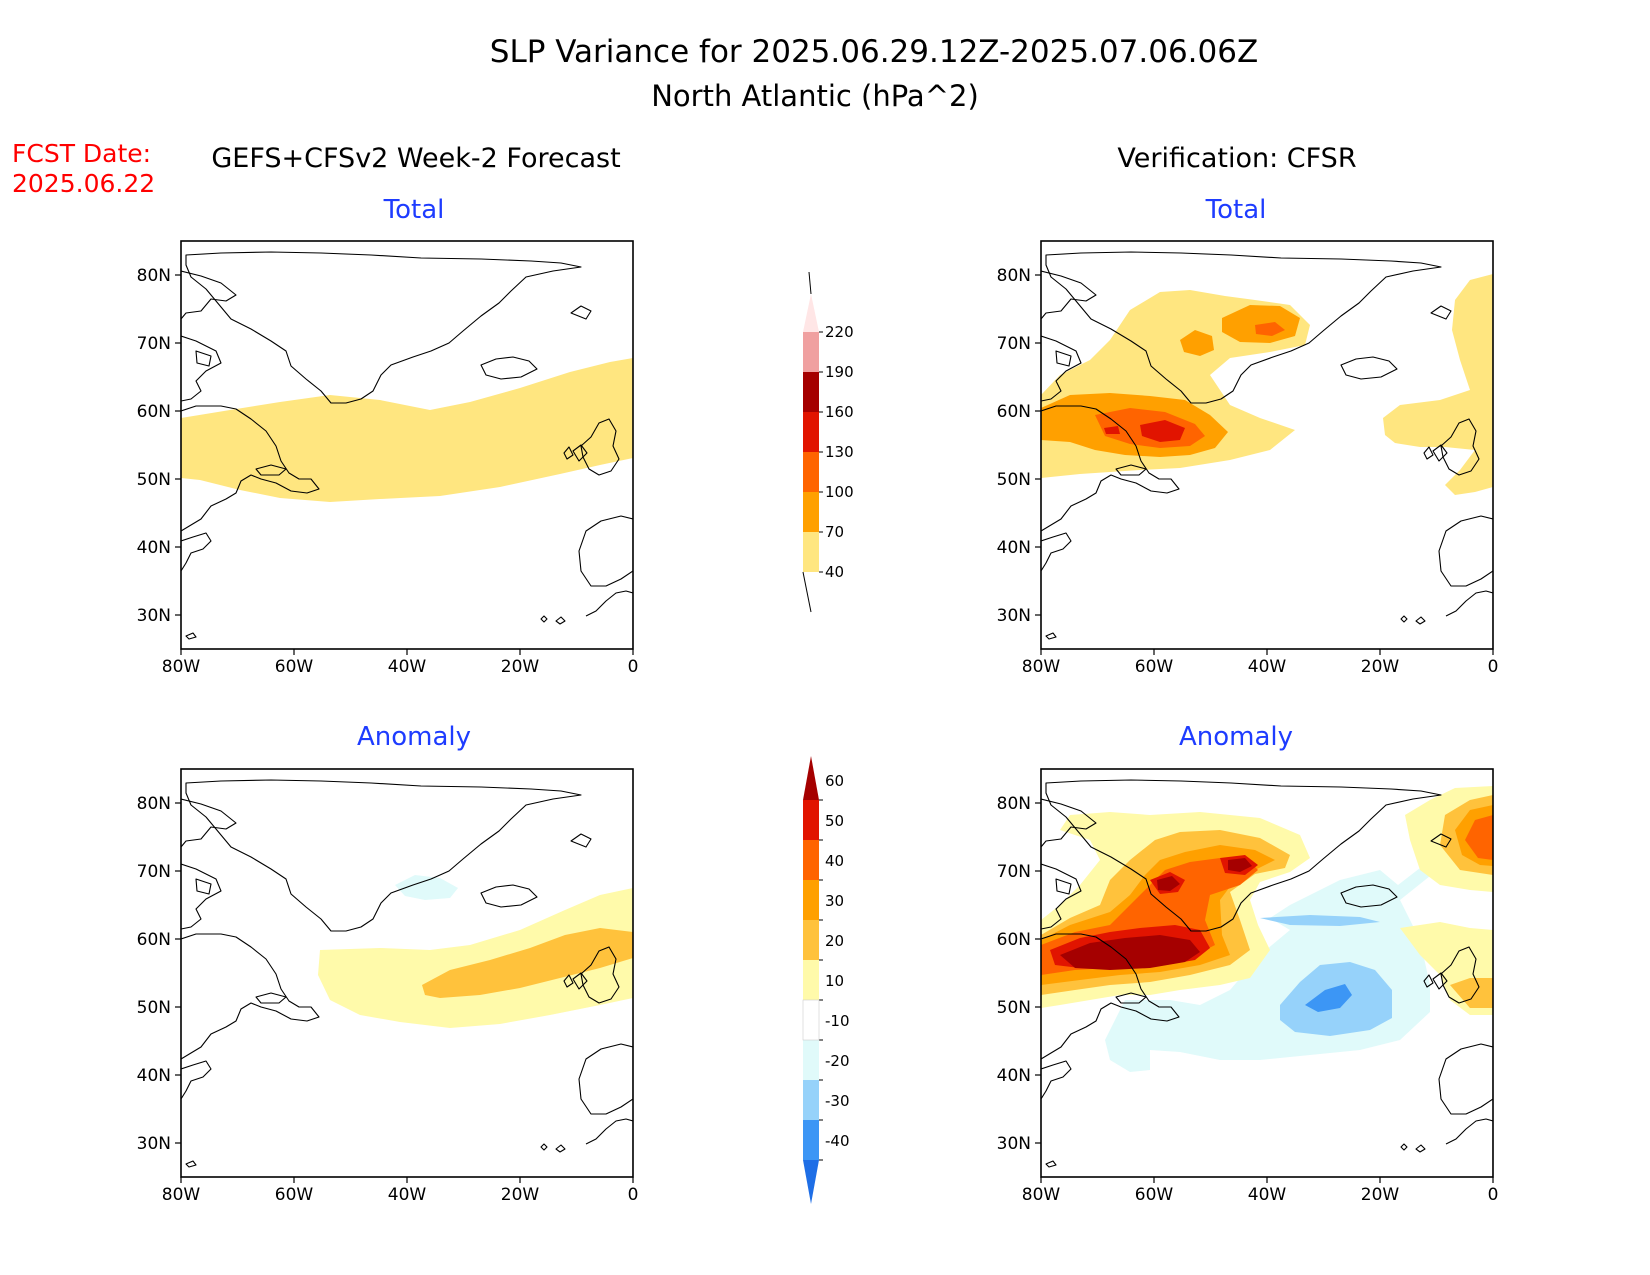 The height and width of the screenshot is (1275, 1650). I want to click on variance-70-100-region, so click(1197, 343).